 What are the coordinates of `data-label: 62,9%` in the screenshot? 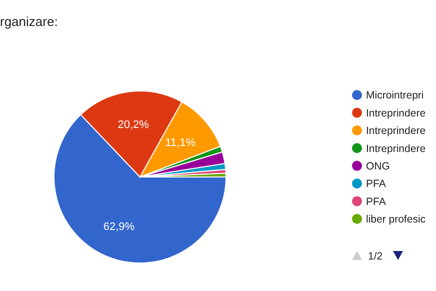 It's located at (119, 226).